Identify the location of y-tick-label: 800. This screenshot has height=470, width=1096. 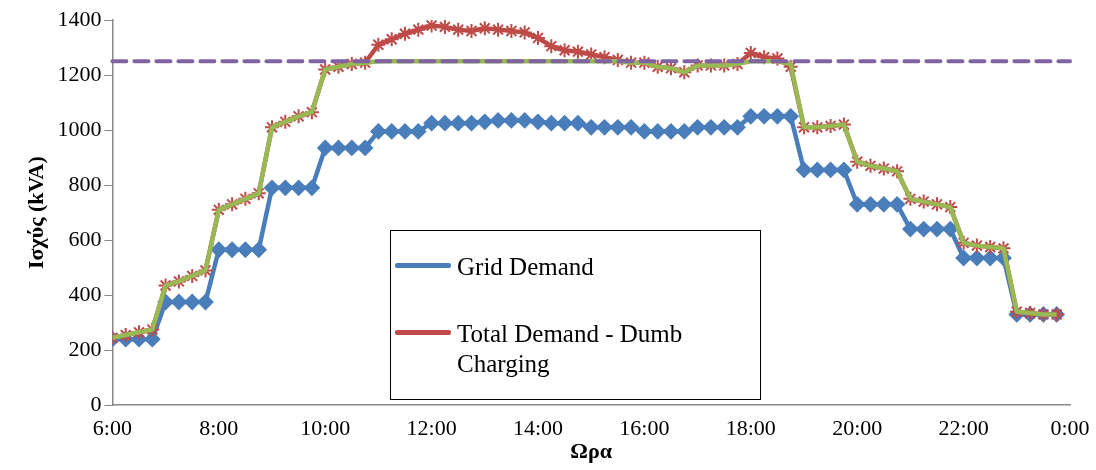
(85, 183).